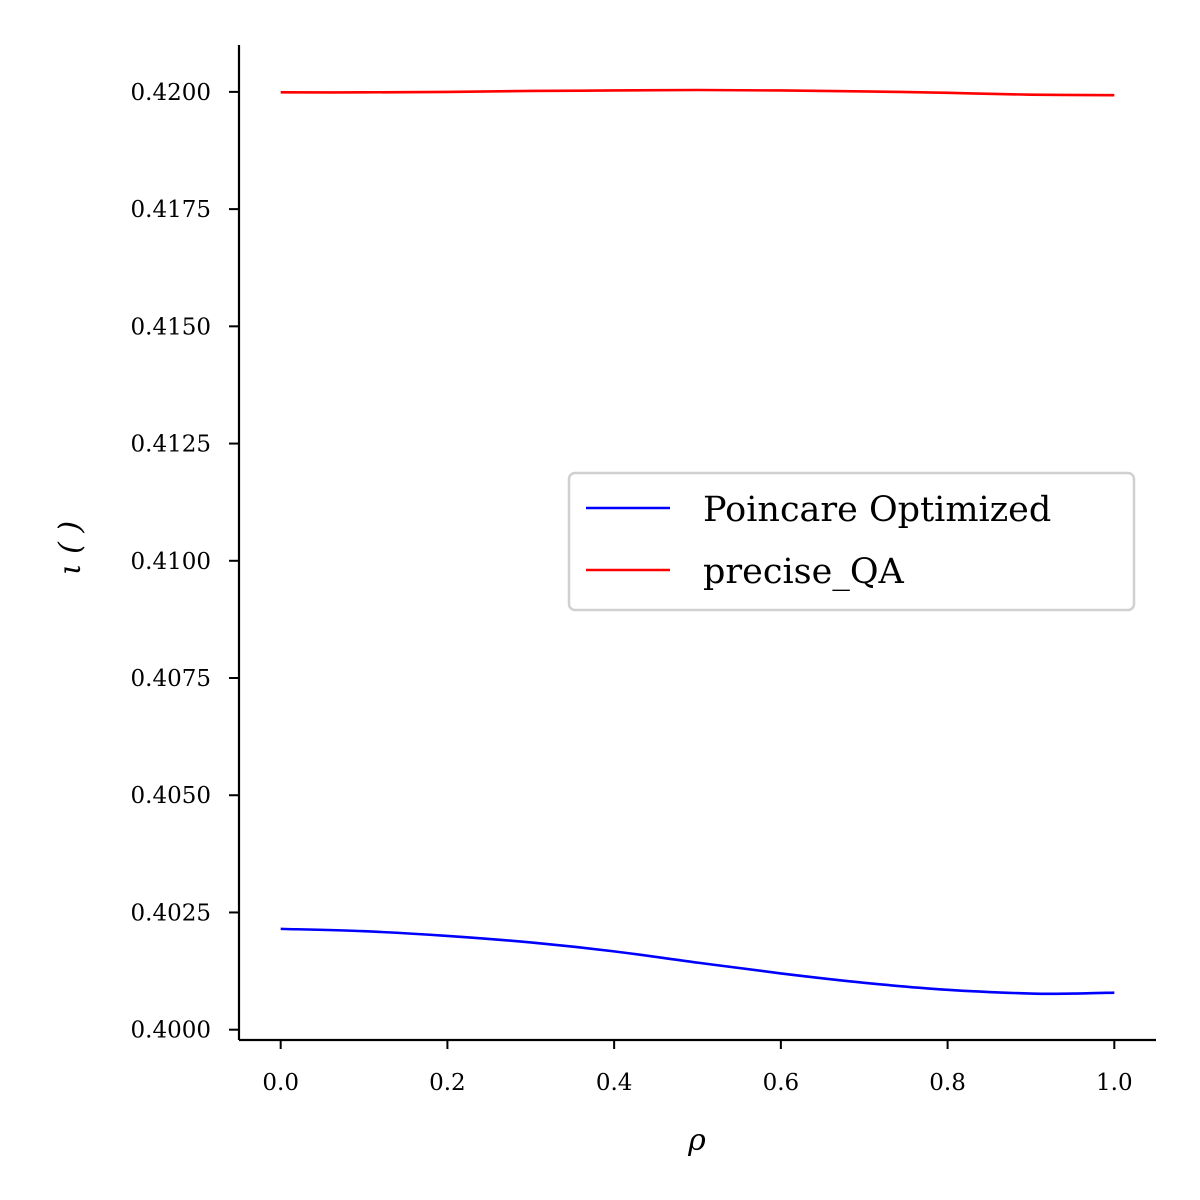 This screenshot has width=1200, height=1200. Describe the element at coordinates (781, 1083) in the screenshot. I see `x-tick-label: 0.6` at that location.